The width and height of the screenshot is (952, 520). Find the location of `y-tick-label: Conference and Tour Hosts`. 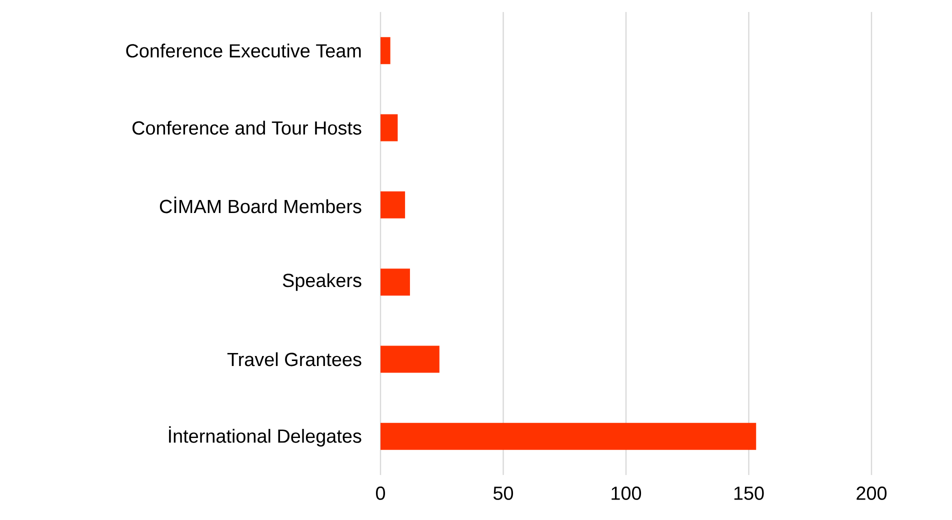

y-tick-label: Conference and Tour Hosts is located at coordinates (247, 127).